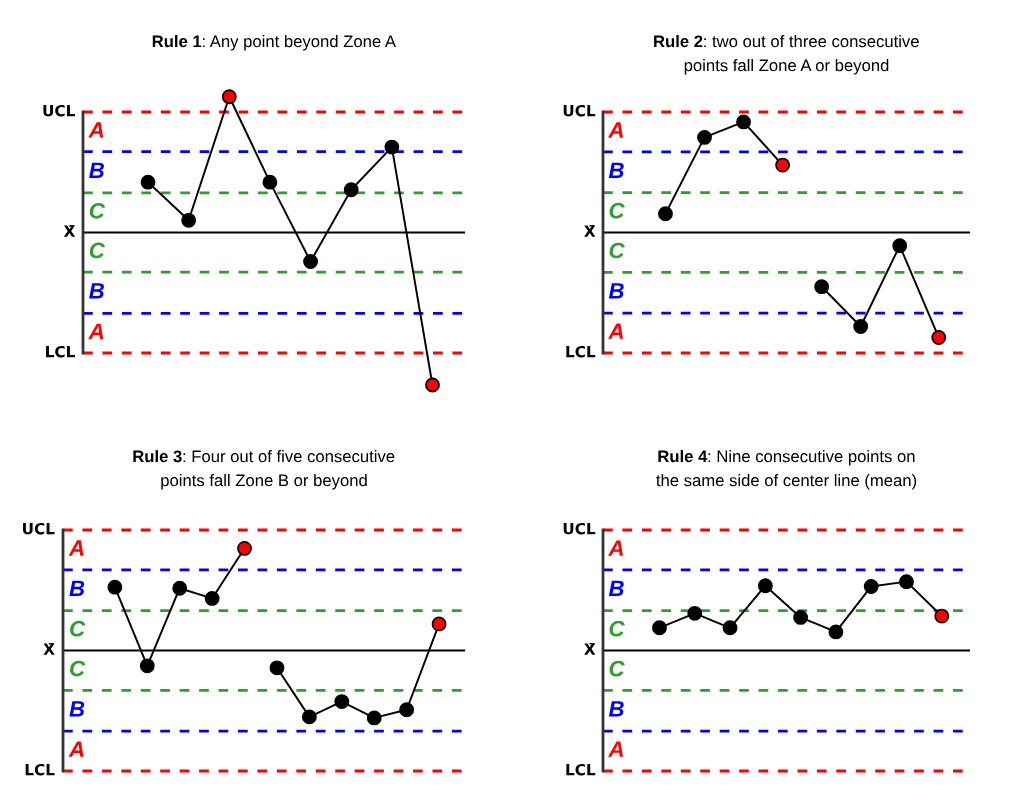  What do you see at coordinates (274, 43) in the screenshot?
I see `chart-title: Rule 1: Any point beyond Zone A` at bounding box center [274, 43].